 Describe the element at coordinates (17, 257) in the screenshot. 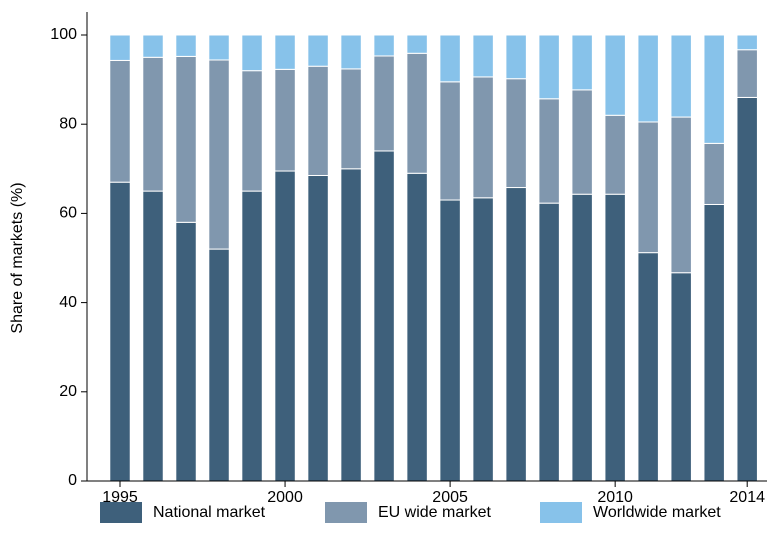

I see `y-axis-label: Share of markets (%)` at that location.